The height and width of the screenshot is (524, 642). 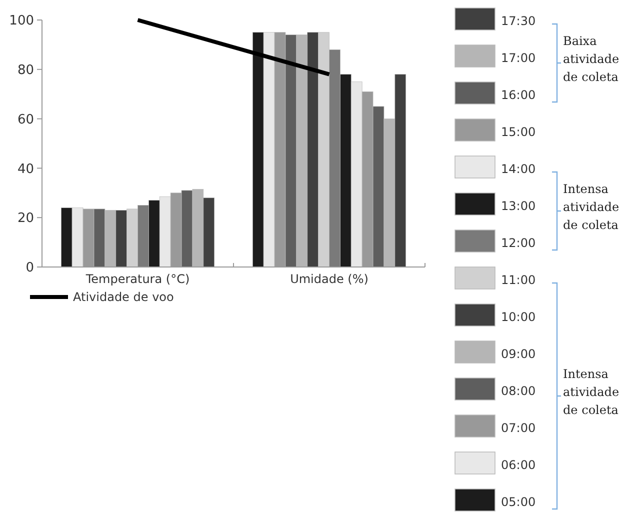 I want to click on y-tick-label: 100, so click(x=21, y=21).